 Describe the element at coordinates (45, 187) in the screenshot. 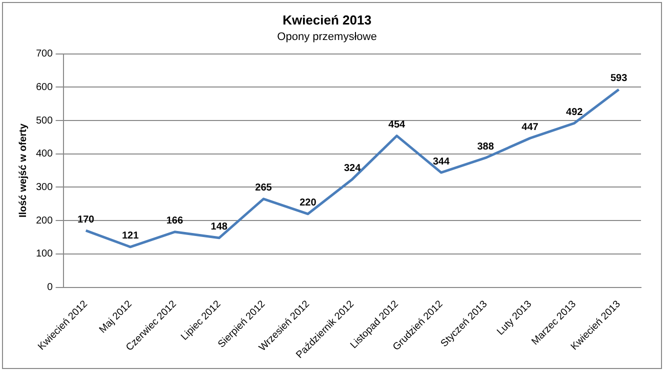

I see `y-tick-label: 300` at that location.